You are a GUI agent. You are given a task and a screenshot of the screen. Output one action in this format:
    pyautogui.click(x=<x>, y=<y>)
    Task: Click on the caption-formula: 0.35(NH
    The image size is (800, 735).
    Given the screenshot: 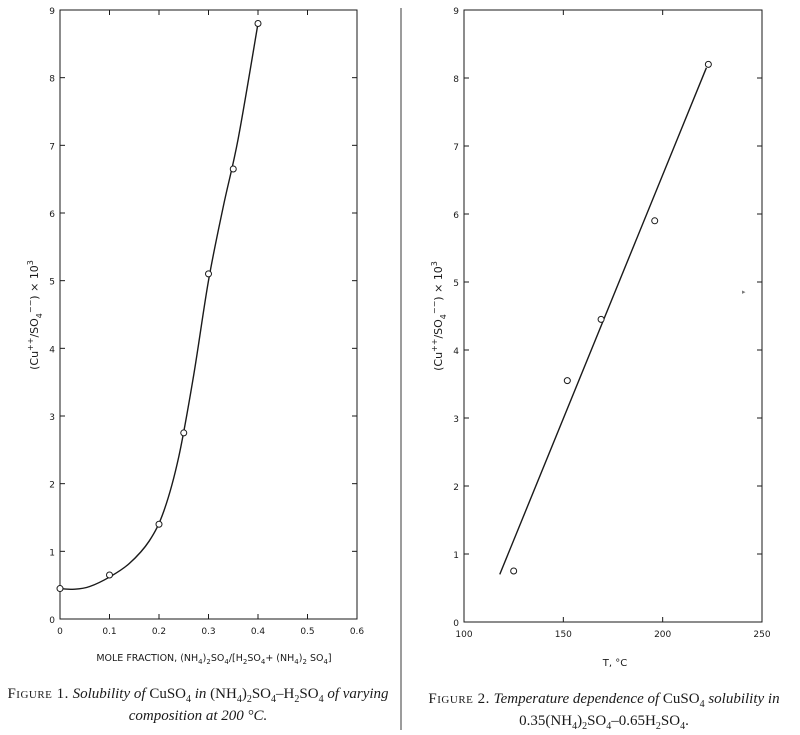 What is the action you would take?
    pyautogui.click(x=546, y=721)
    